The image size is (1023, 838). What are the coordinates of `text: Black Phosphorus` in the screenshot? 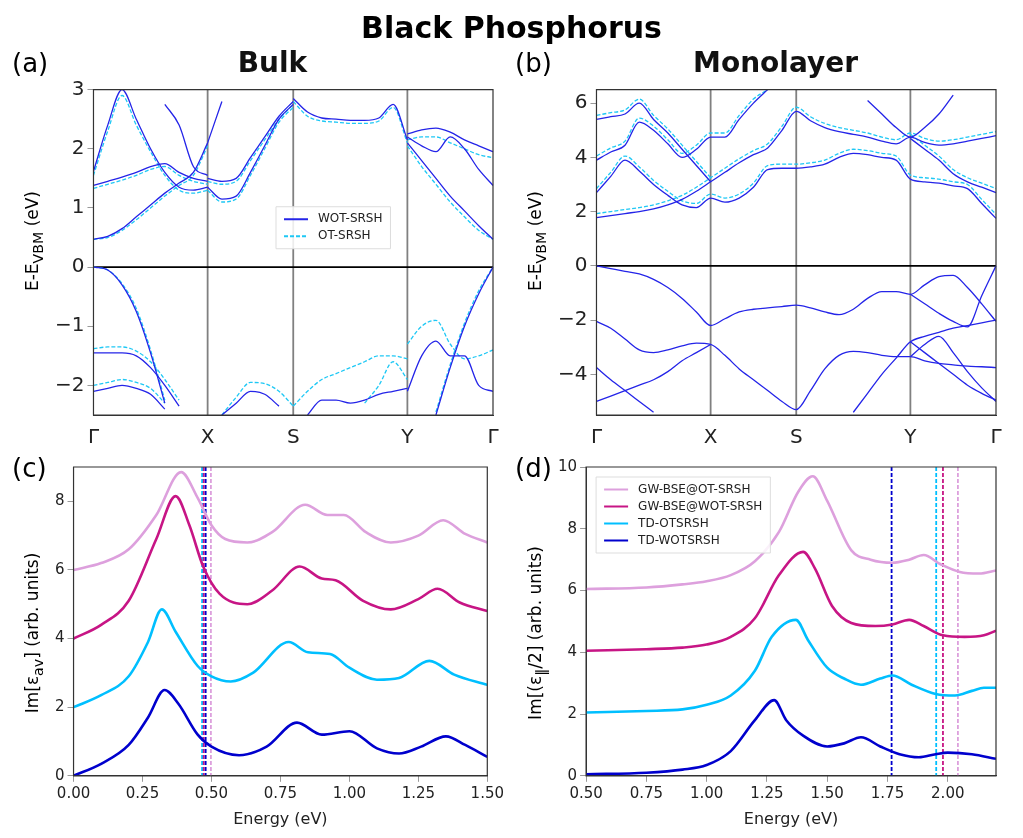 It's located at (511, 28).